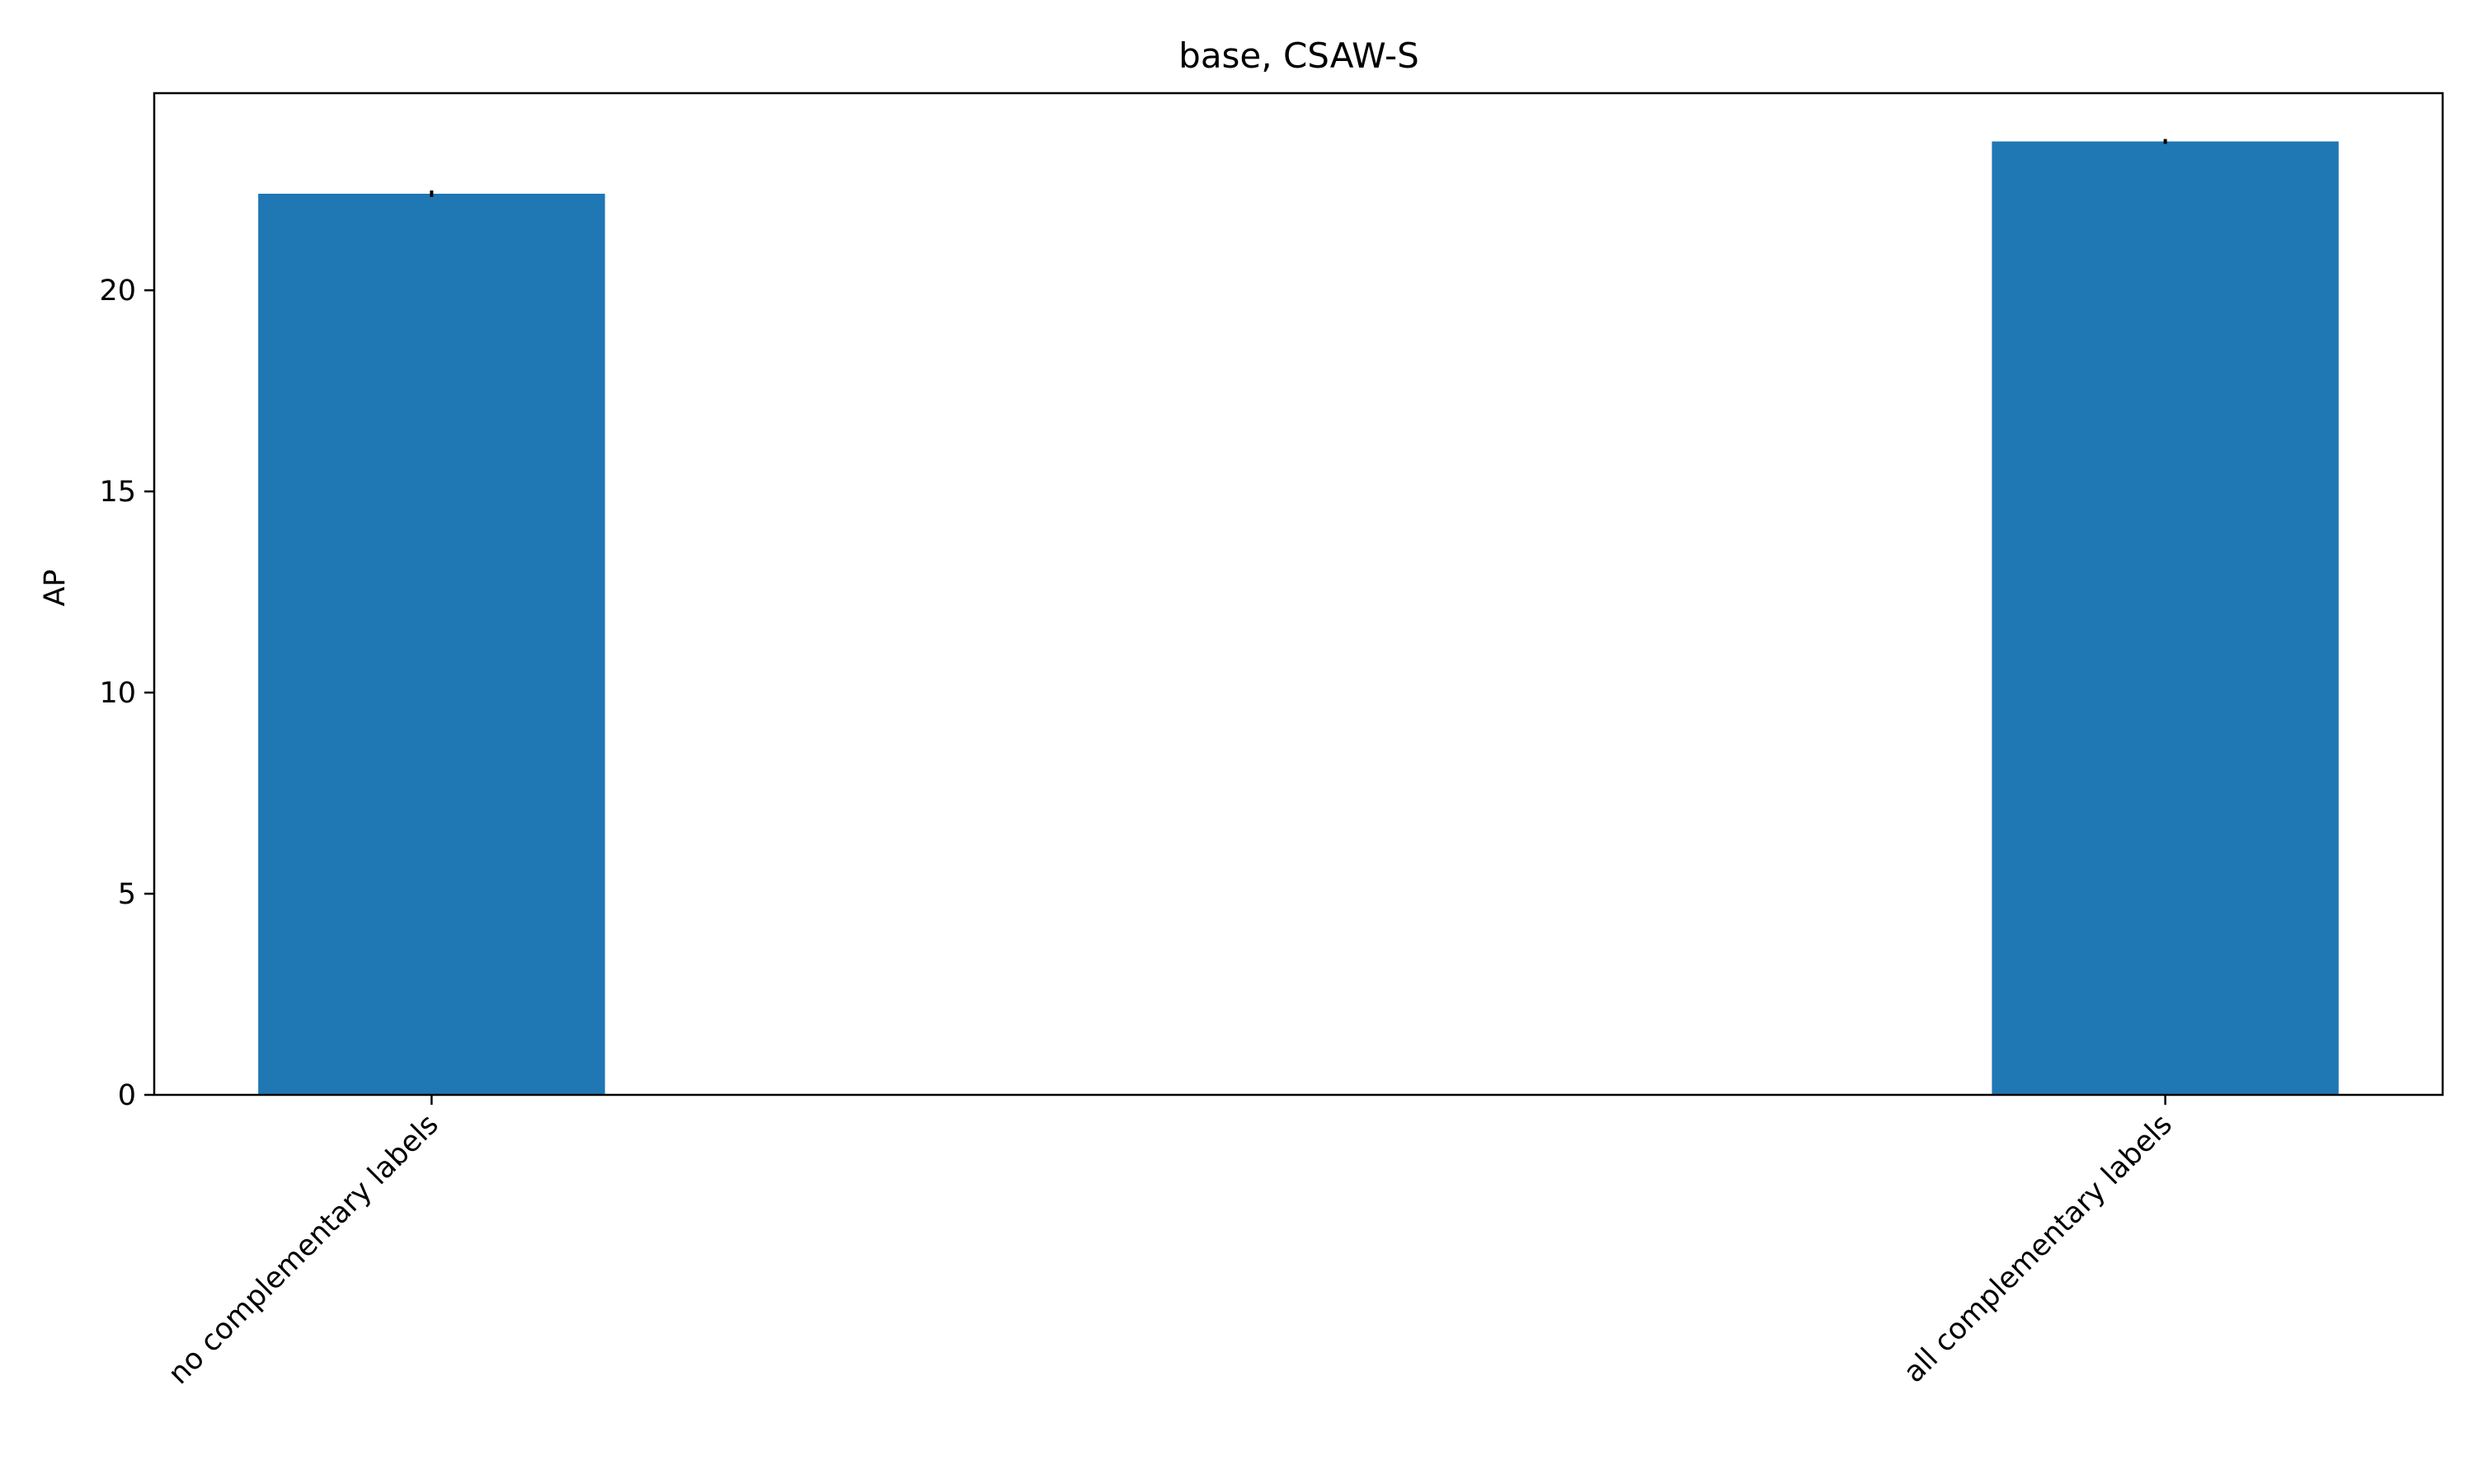 The width and height of the screenshot is (2474, 1484). Describe the element at coordinates (1298, 55) in the screenshot. I see `chart-title: base, CSAW-S` at that location.